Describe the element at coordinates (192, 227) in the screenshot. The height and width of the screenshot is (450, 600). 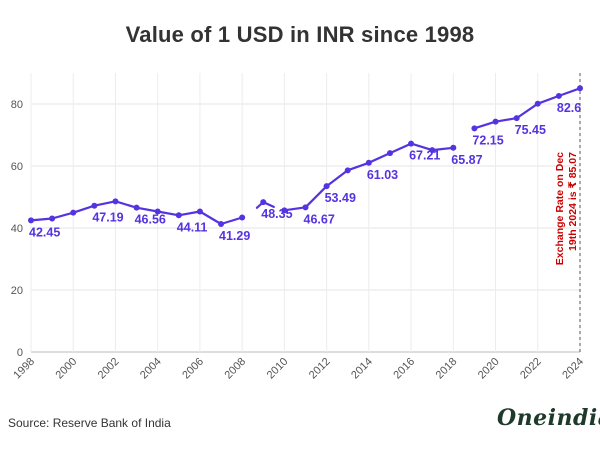
I see `data-label: 44.11` at that location.